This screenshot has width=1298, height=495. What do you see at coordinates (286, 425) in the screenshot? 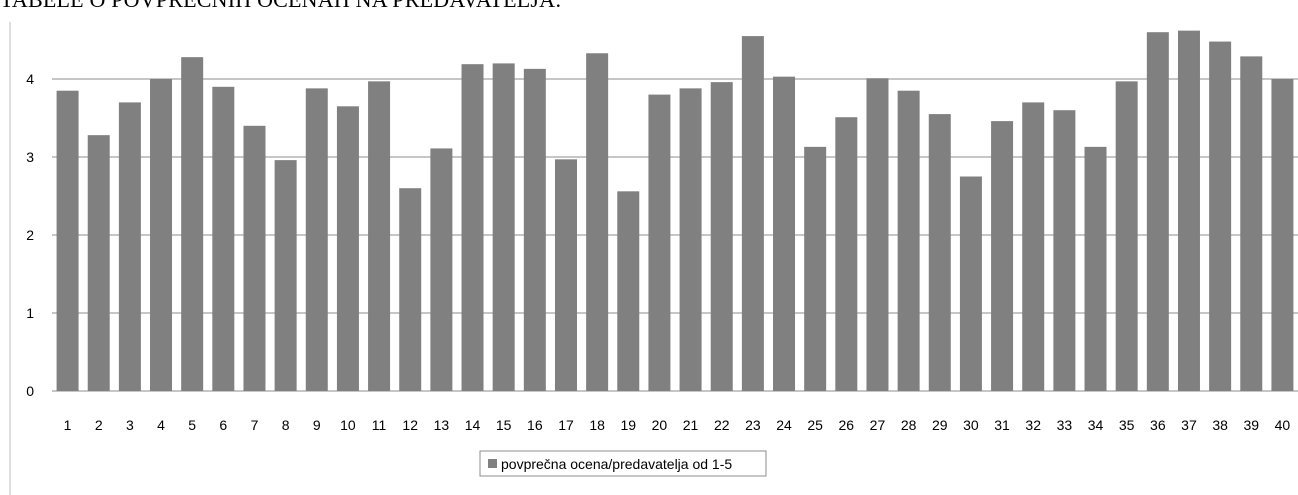
I see `x-tick-label: 8` at bounding box center [286, 425].